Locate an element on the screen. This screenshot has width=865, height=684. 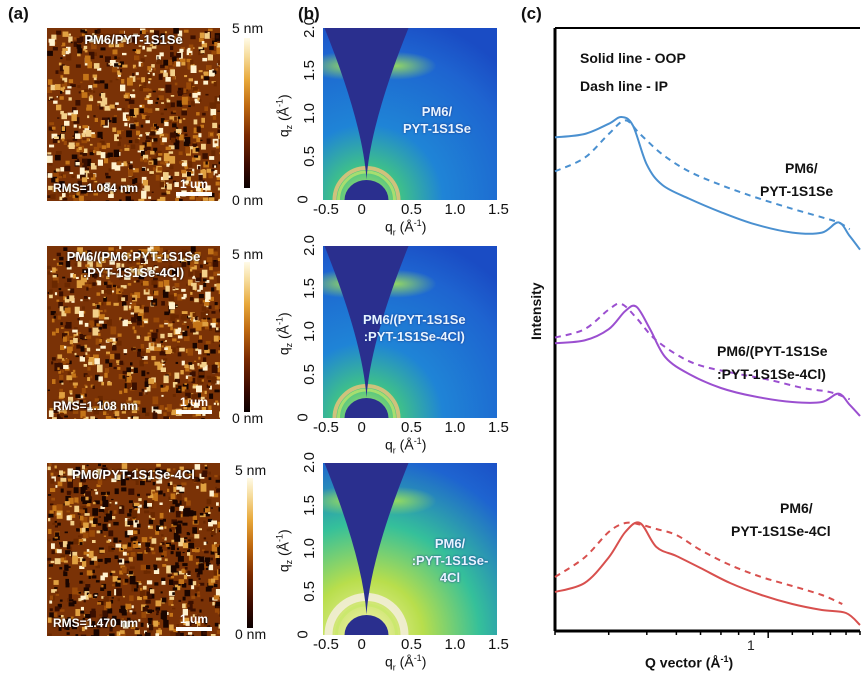
legend-dash: Dash line - IP is located at coordinates (624, 86).